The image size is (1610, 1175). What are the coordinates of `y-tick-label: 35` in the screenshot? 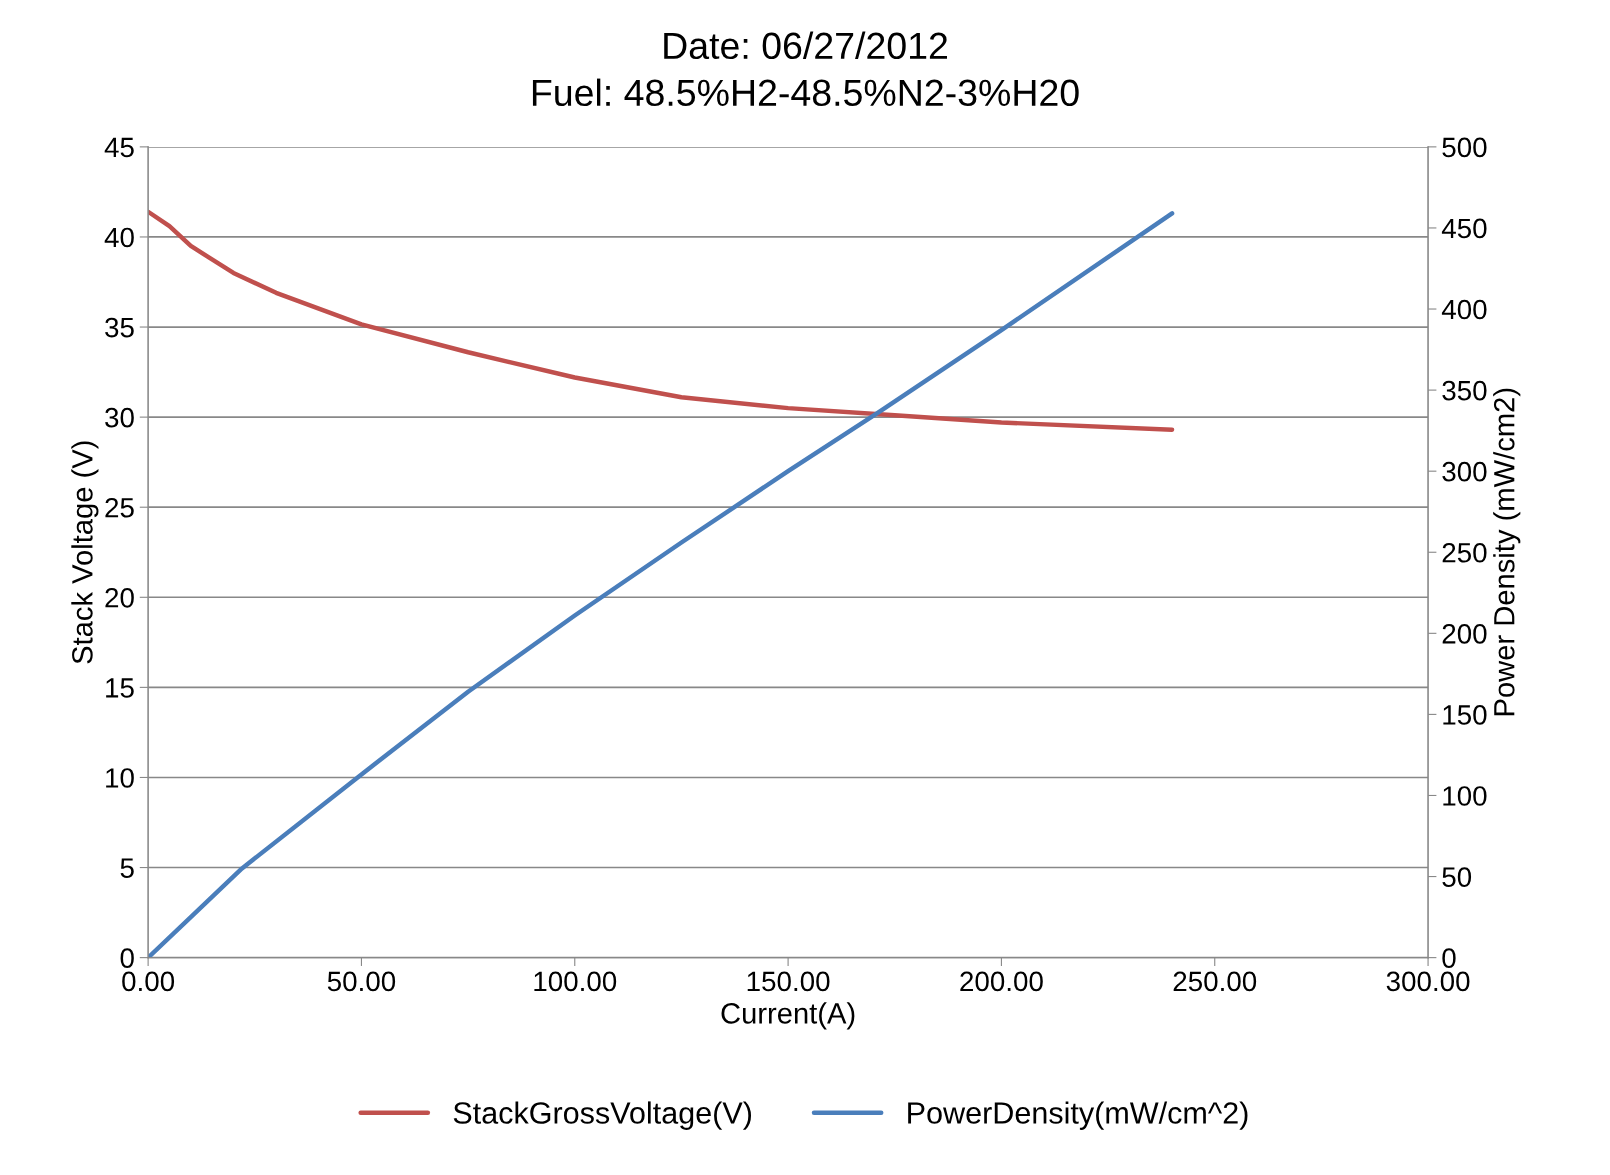 It's located at (119, 327).